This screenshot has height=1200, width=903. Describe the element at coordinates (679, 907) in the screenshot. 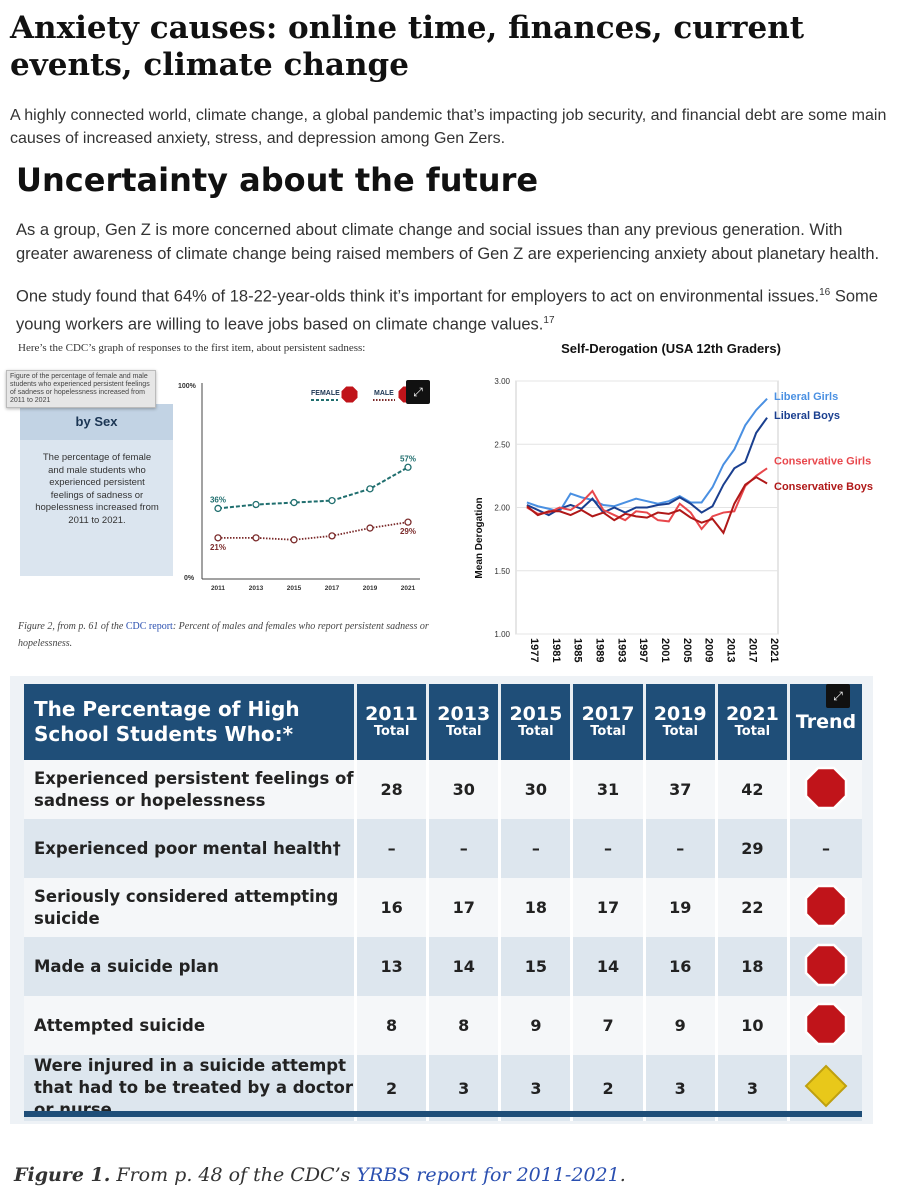

I see `cell-value: 19` at that location.